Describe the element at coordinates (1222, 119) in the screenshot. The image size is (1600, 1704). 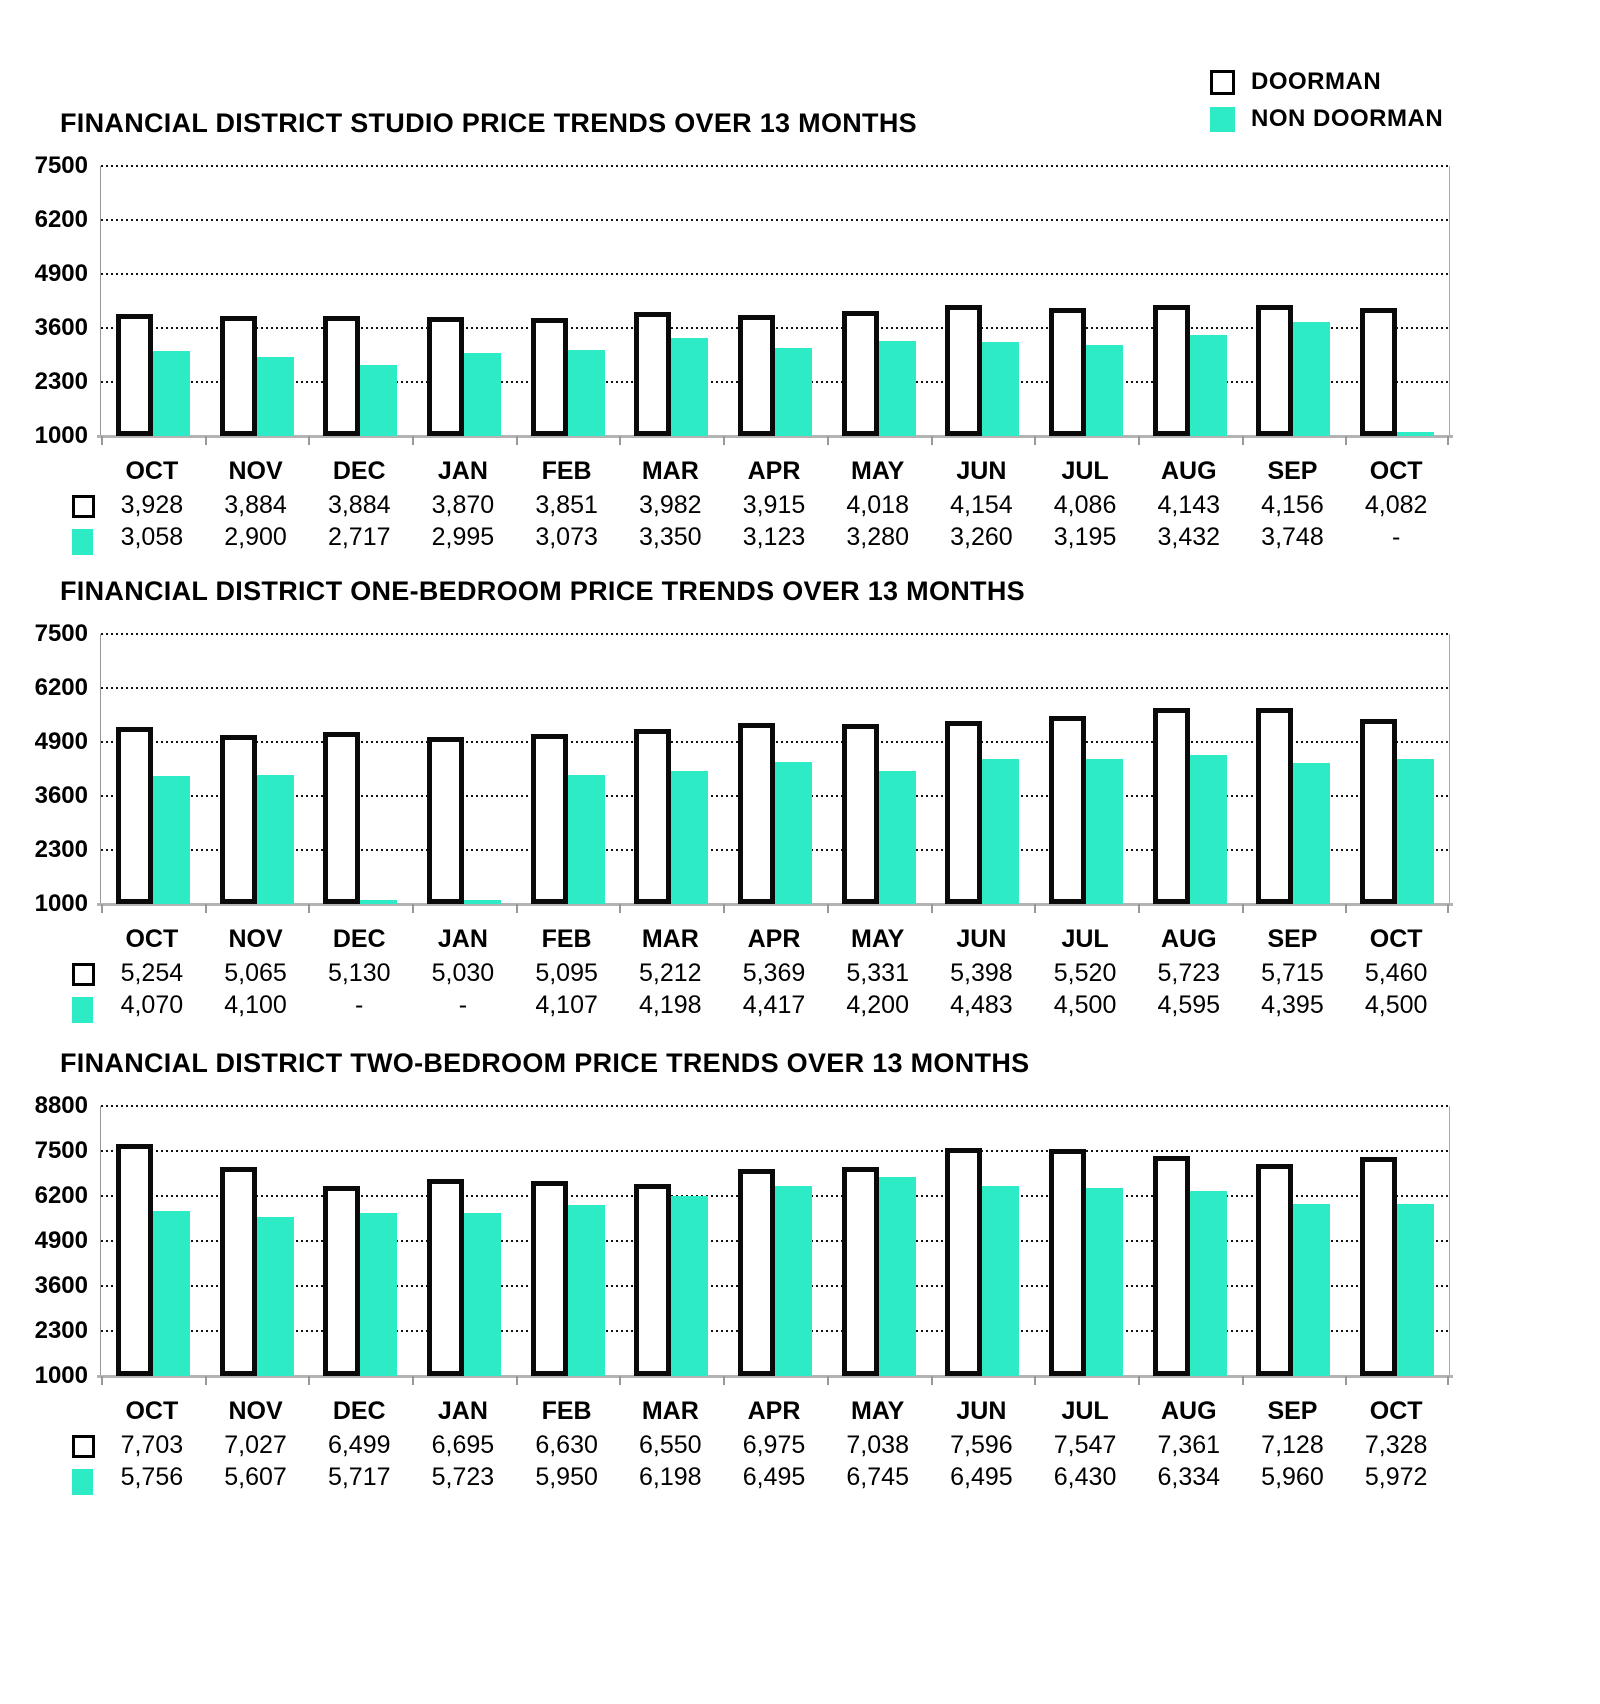
I see `non-doorman-swatch-icon` at that location.